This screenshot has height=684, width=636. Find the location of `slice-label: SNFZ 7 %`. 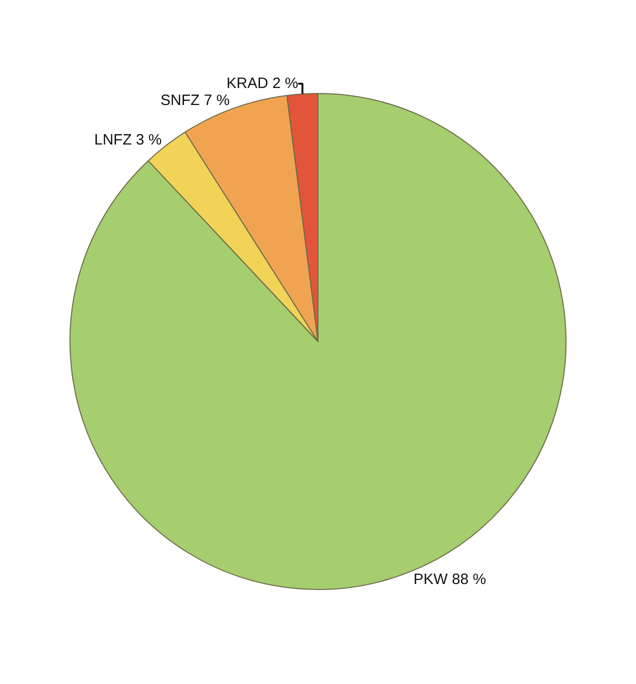

slice-label: SNFZ 7 % is located at coordinates (195, 101).